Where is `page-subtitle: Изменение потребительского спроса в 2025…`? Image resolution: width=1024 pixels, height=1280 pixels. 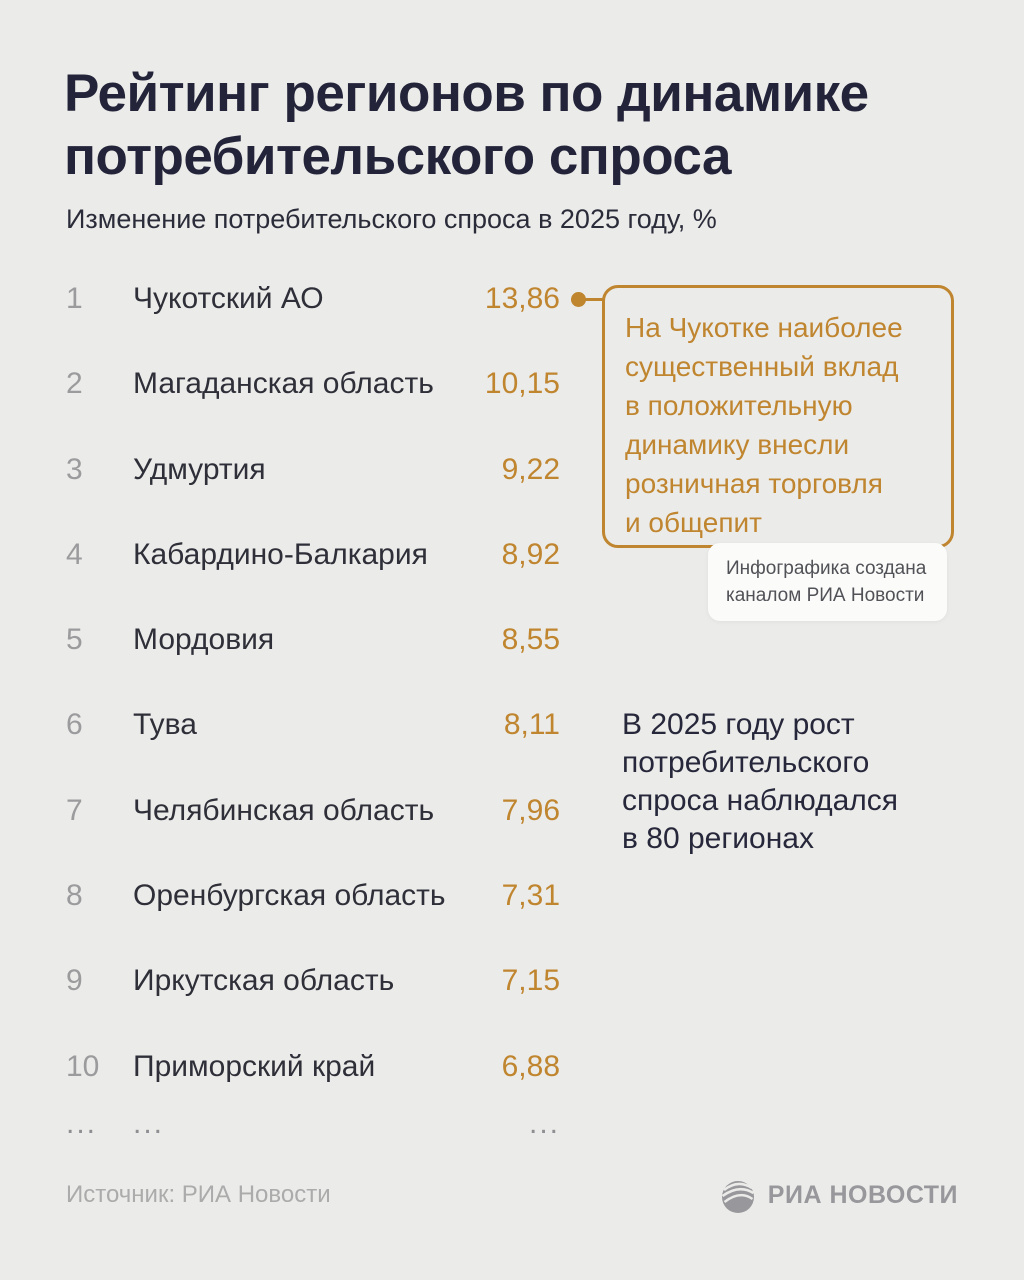
page-subtitle: Изменение потребительского спроса в 2025… is located at coordinates (391, 219).